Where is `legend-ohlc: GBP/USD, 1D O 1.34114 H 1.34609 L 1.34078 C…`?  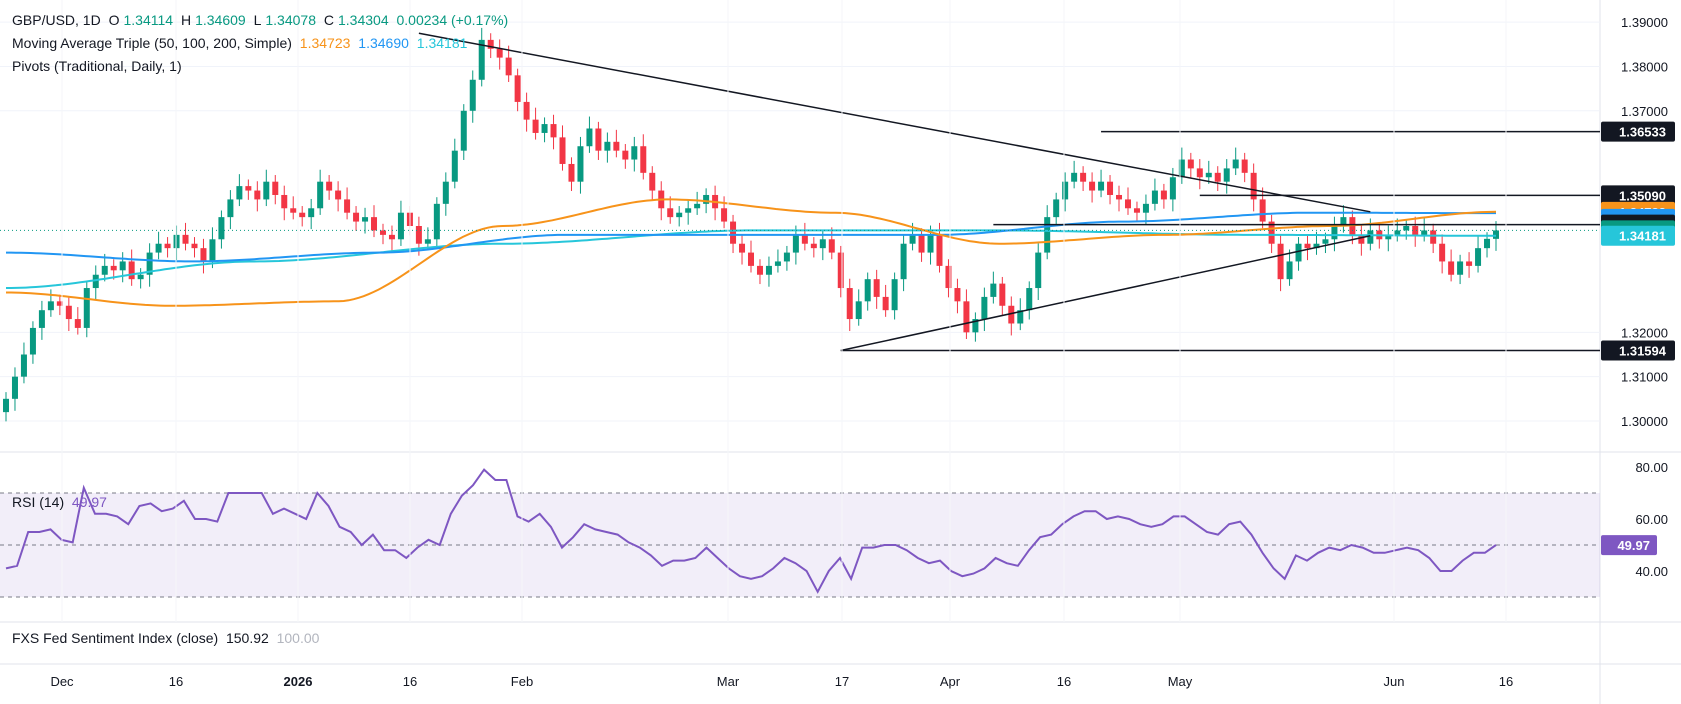 legend-ohlc: GBP/USD, 1D O 1.34114 H 1.34609 L 1.34078 C… is located at coordinates (262, 20).